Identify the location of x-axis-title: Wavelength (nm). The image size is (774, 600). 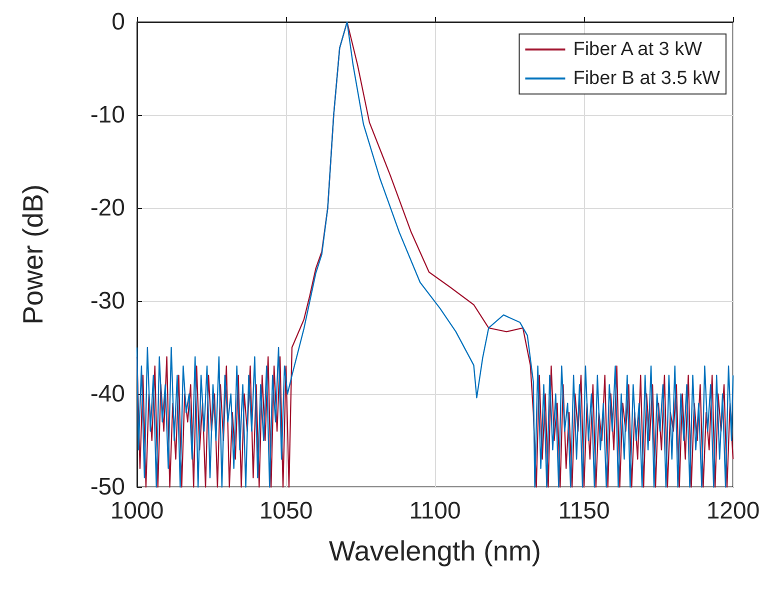
(435, 551).